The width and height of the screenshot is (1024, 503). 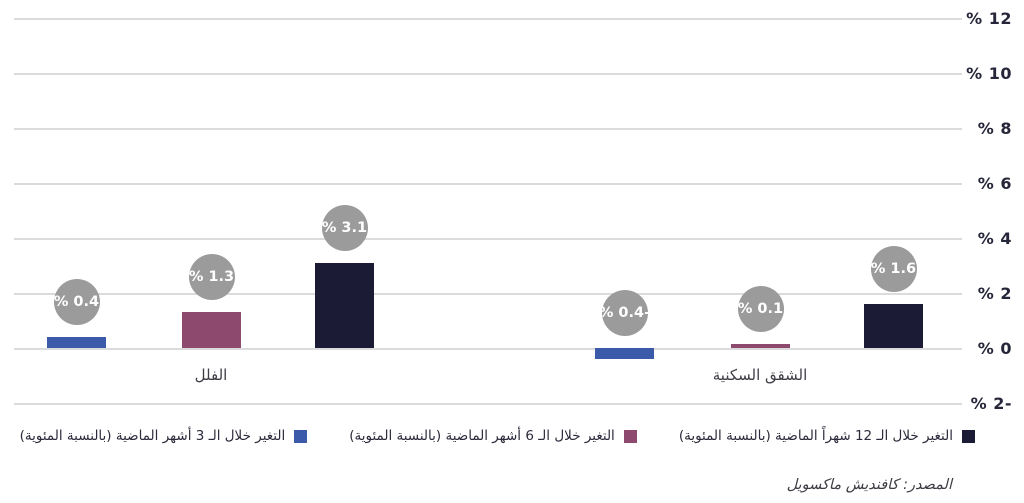 I want to click on bar-series2-group1, so click(x=624, y=353).